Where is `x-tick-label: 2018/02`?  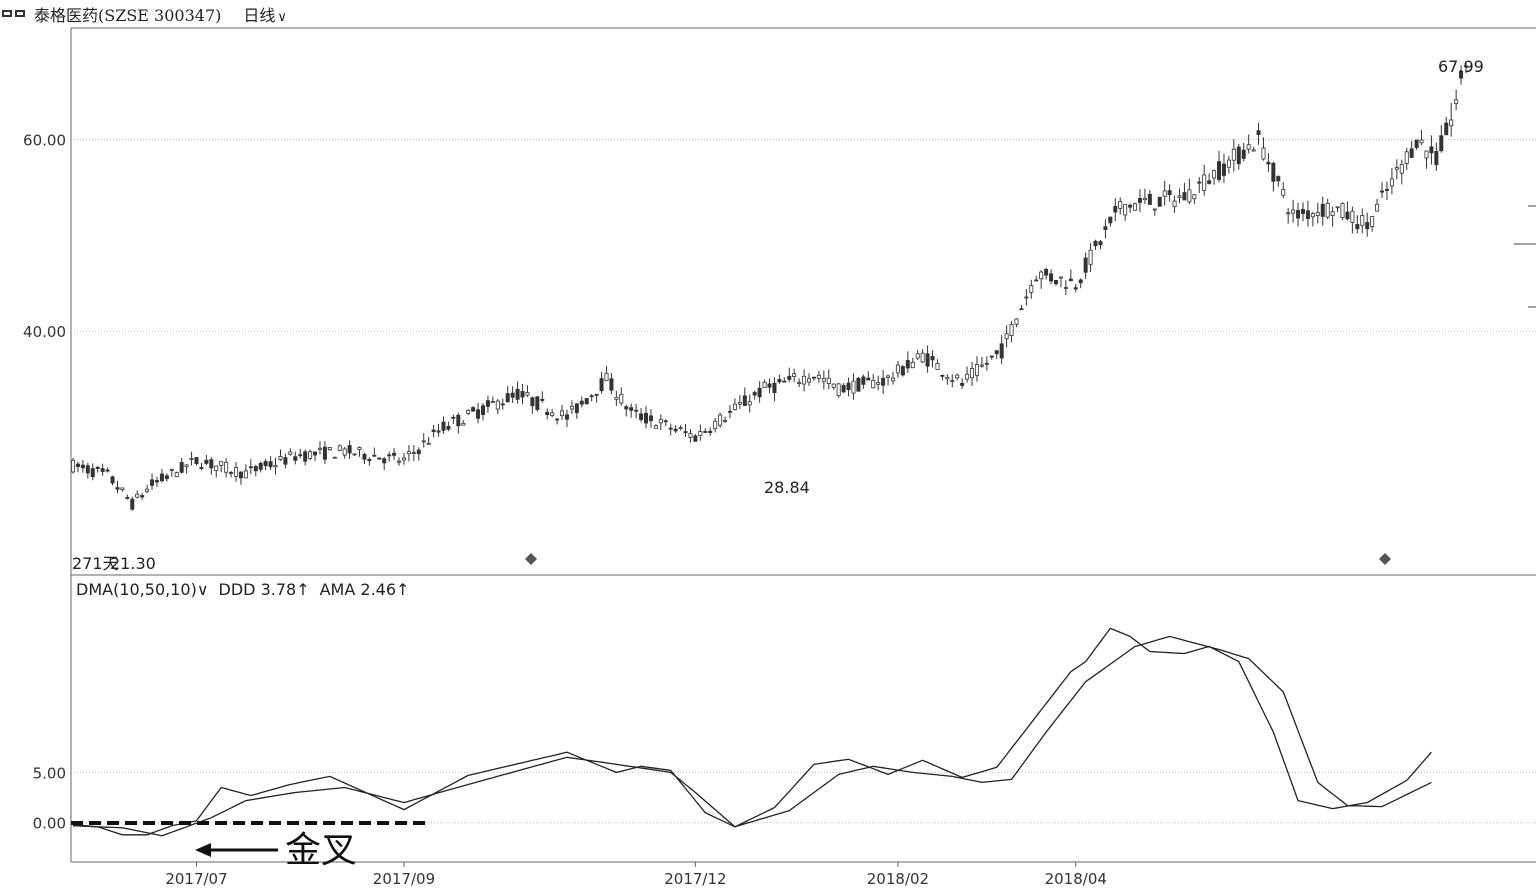 x-tick-label: 2018/02 is located at coordinates (898, 879).